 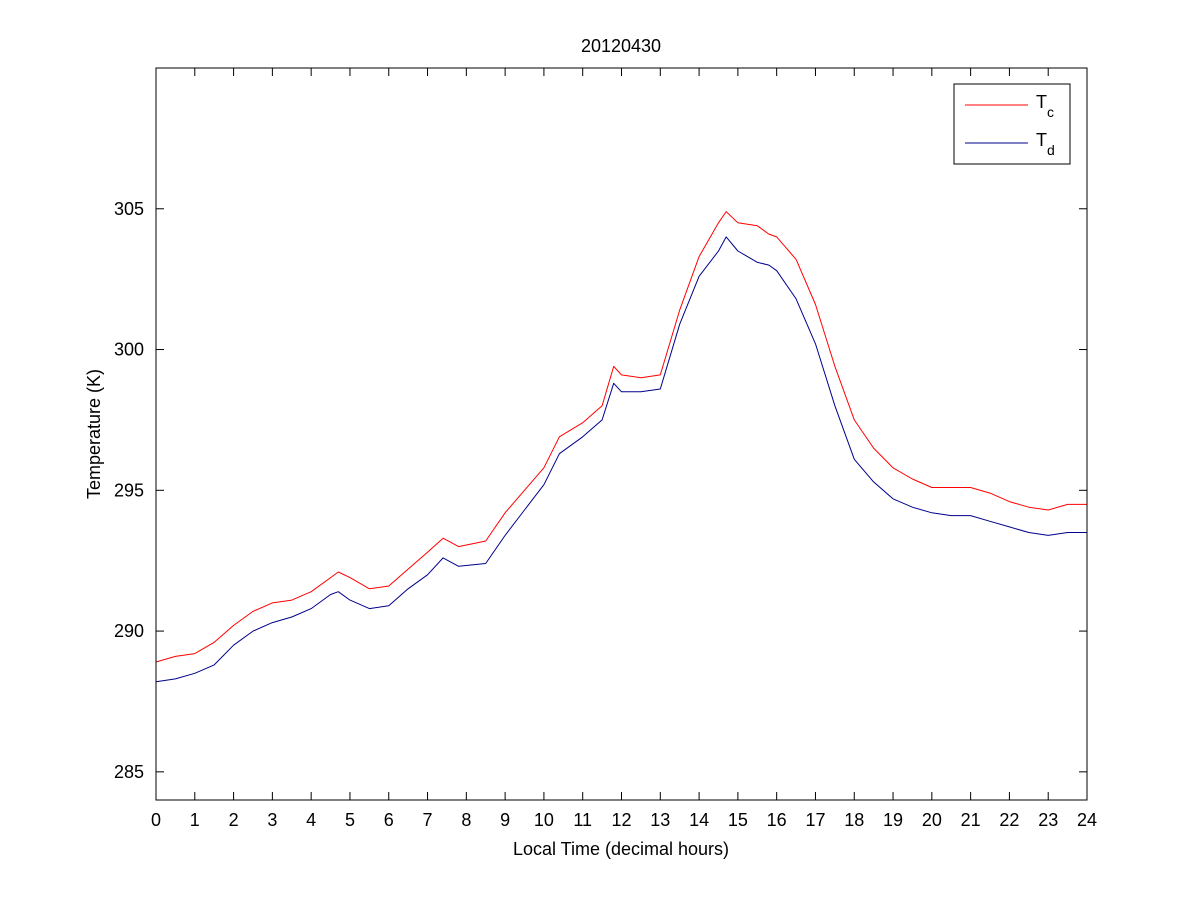 What do you see at coordinates (272, 820) in the screenshot?
I see `x-tick-label: 3` at bounding box center [272, 820].